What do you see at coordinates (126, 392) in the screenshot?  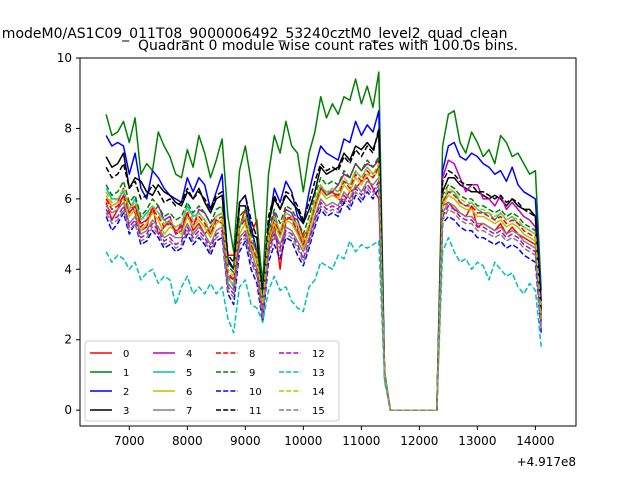 I see `legend-label: 2` at bounding box center [126, 392].